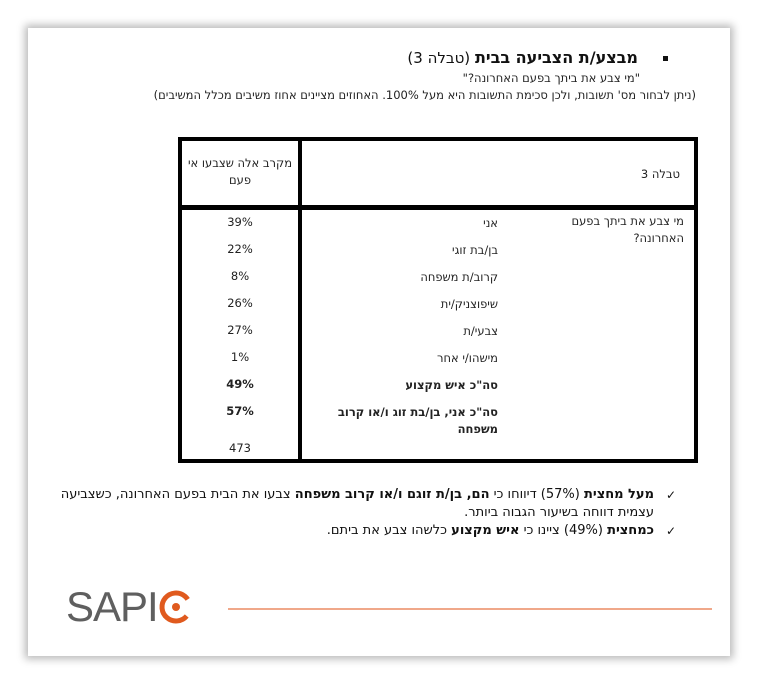 The width and height of the screenshot is (758, 684). Describe the element at coordinates (469, 304) in the screenshot. I see `row-label: שיפוצניק/ית` at that location.